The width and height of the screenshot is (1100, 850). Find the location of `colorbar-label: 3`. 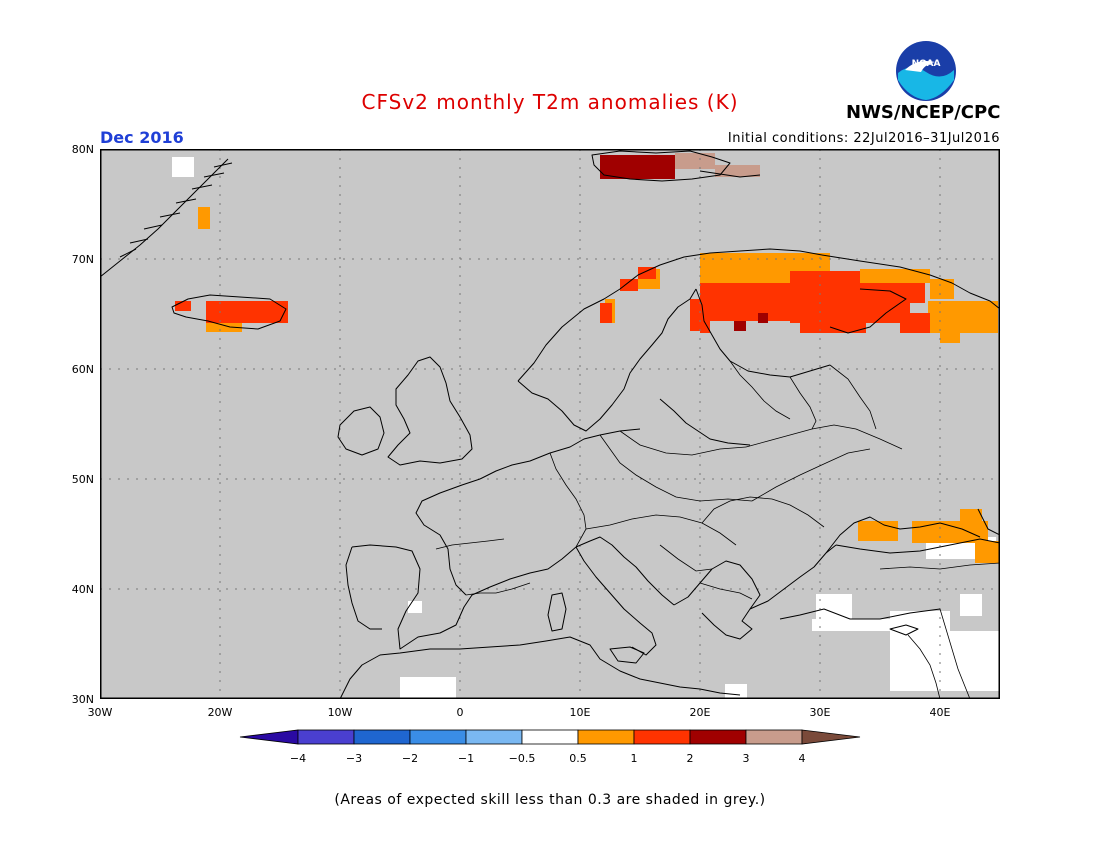

colorbar-label: 3 is located at coordinates (746, 758).